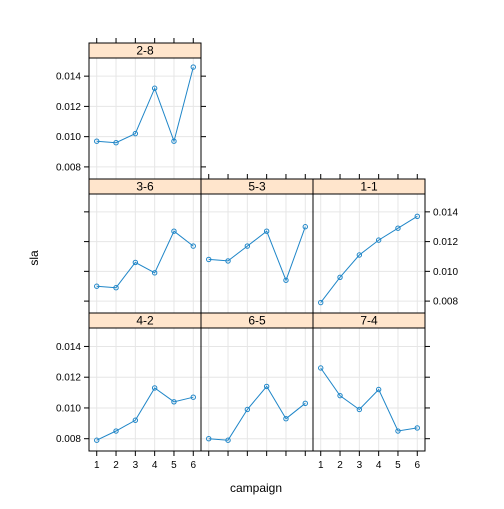 This screenshot has height=509, width=504. What do you see at coordinates (256, 488) in the screenshot?
I see `x-axis-title: campaign` at bounding box center [256, 488].